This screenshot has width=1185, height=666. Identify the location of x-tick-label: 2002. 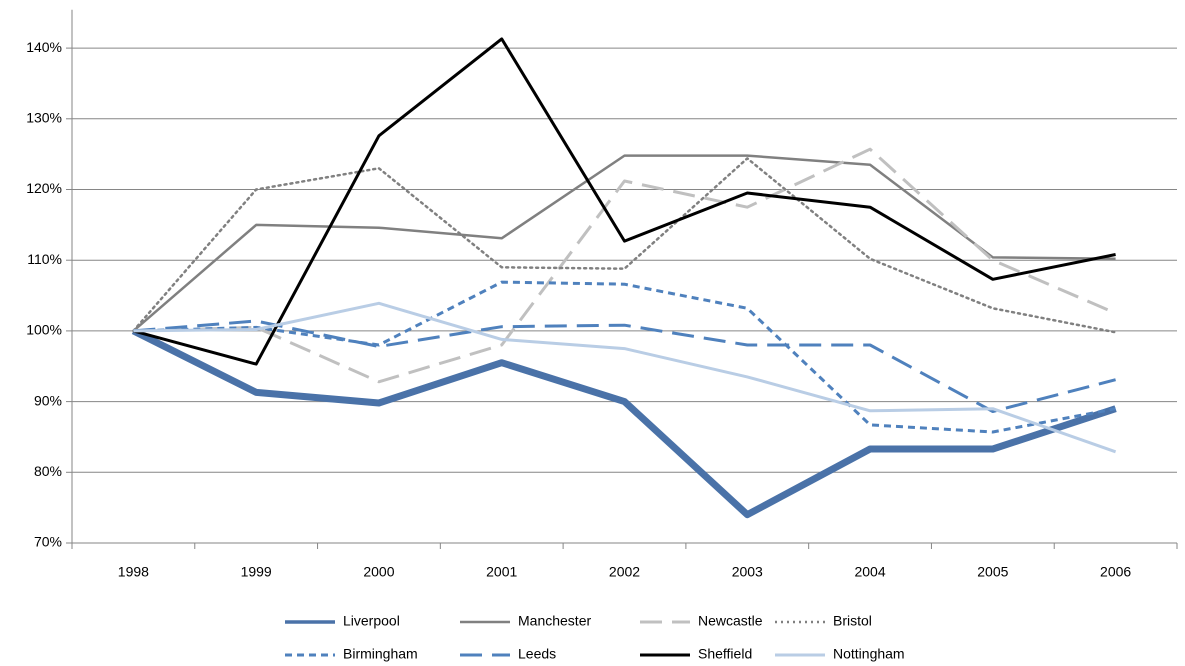
(624, 572).